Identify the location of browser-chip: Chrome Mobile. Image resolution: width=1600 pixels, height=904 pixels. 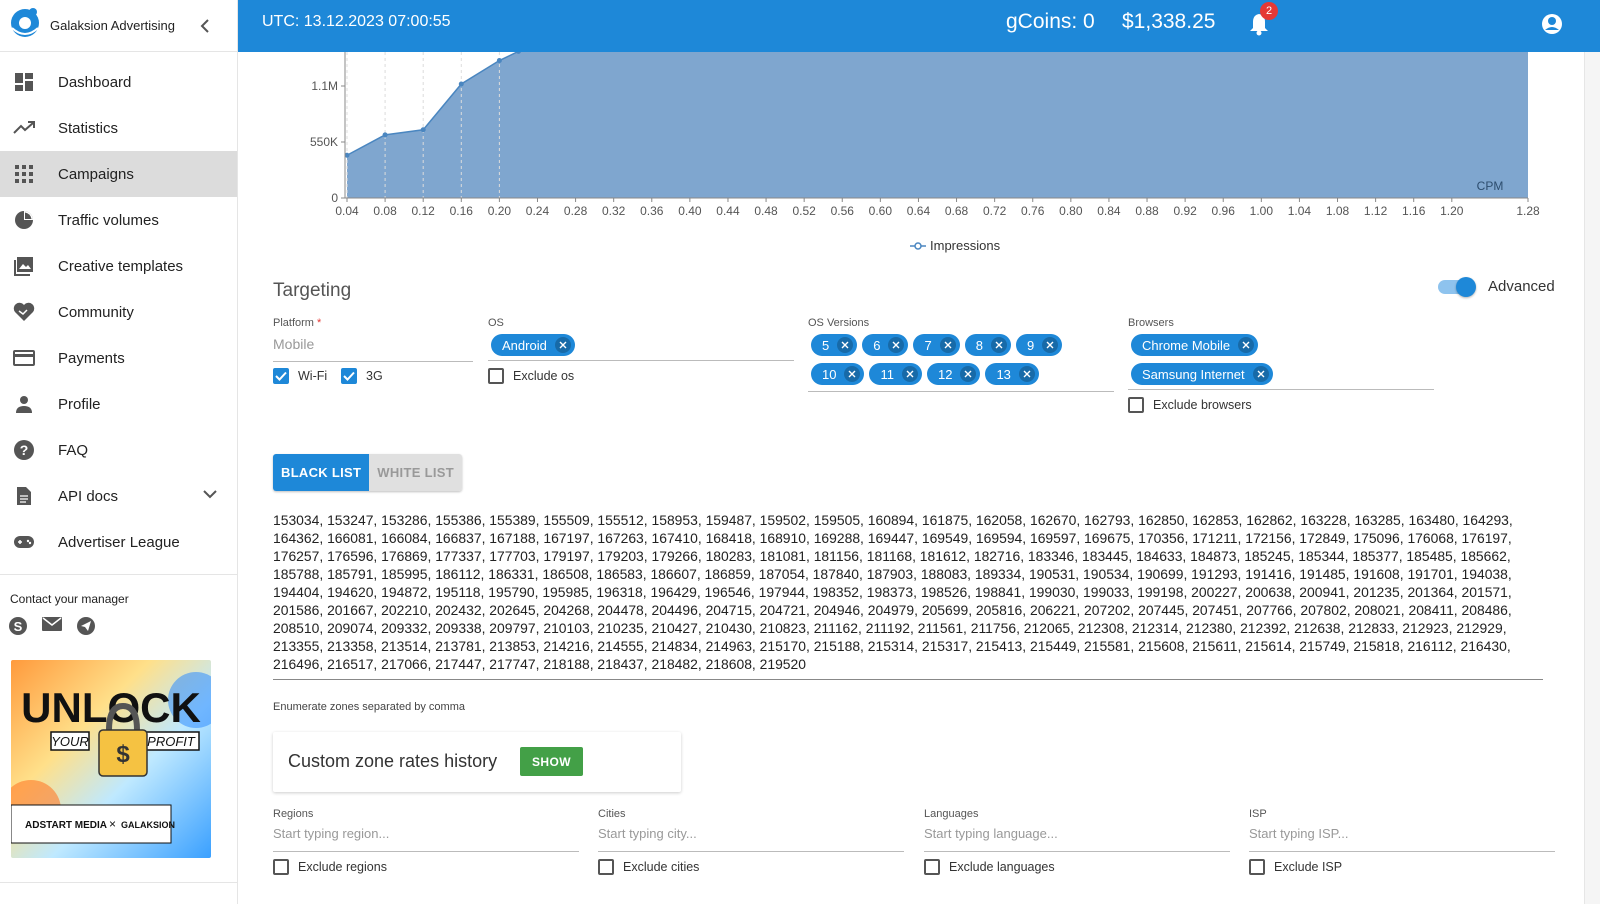
(1195, 345).